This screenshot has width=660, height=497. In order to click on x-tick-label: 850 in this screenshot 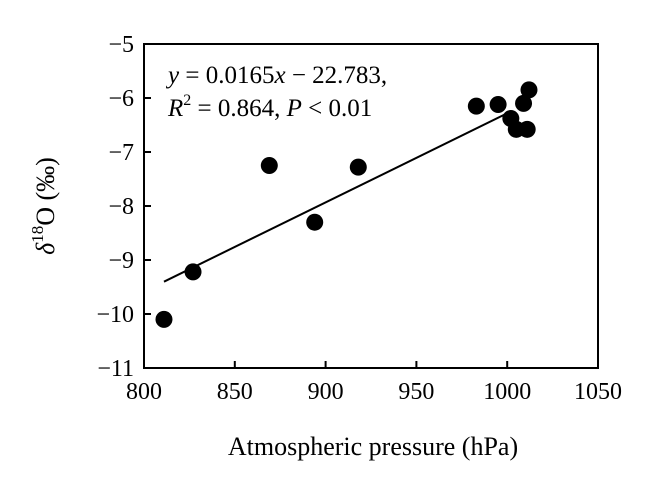, I will do `click(235, 392)`.